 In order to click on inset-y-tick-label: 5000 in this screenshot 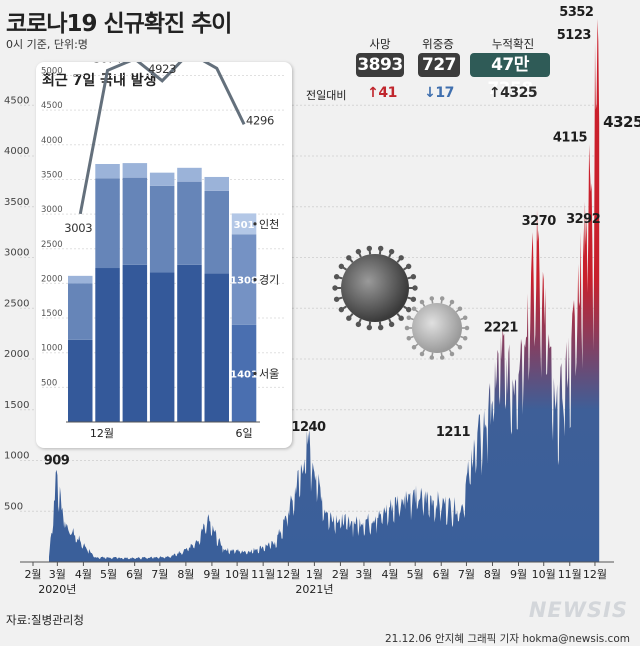, I will do `click(52, 72)`.